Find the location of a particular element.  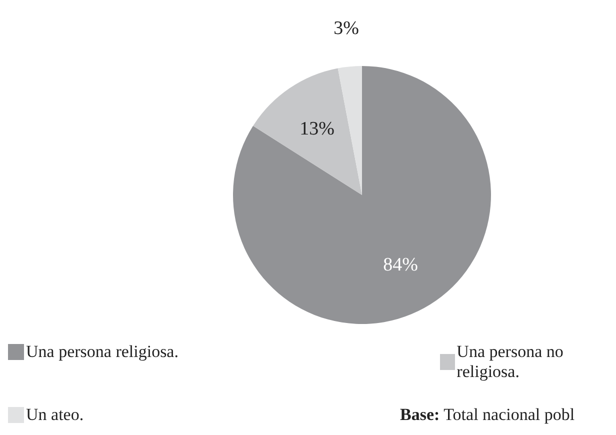

text: Base: Total nacional pobl is located at coordinates (487, 414).